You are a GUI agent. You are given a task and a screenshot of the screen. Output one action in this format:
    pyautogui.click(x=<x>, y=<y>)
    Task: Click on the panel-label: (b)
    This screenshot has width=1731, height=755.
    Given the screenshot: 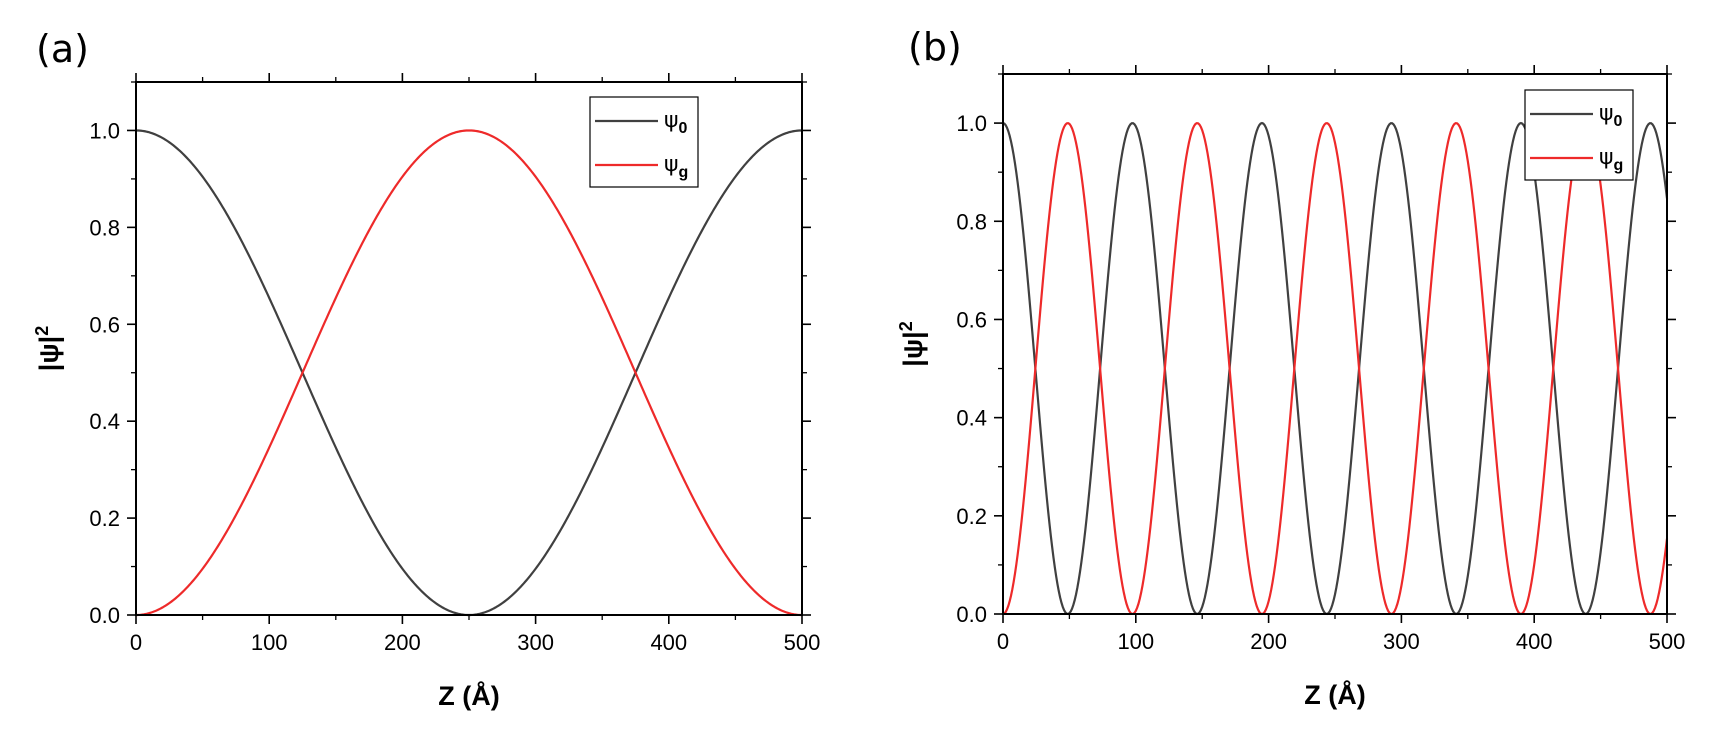 What is the action you would take?
    pyautogui.click(x=935, y=47)
    